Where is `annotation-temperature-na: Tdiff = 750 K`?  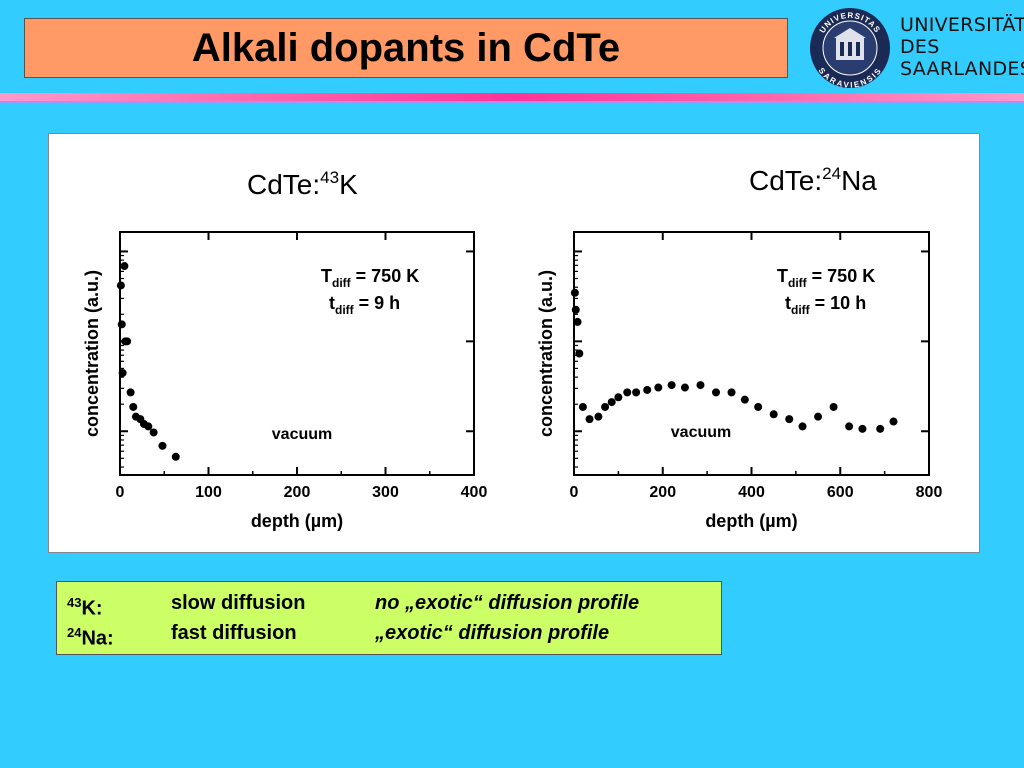 annotation-temperature-na: Tdiff = 750 K is located at coordinates (826, 278).